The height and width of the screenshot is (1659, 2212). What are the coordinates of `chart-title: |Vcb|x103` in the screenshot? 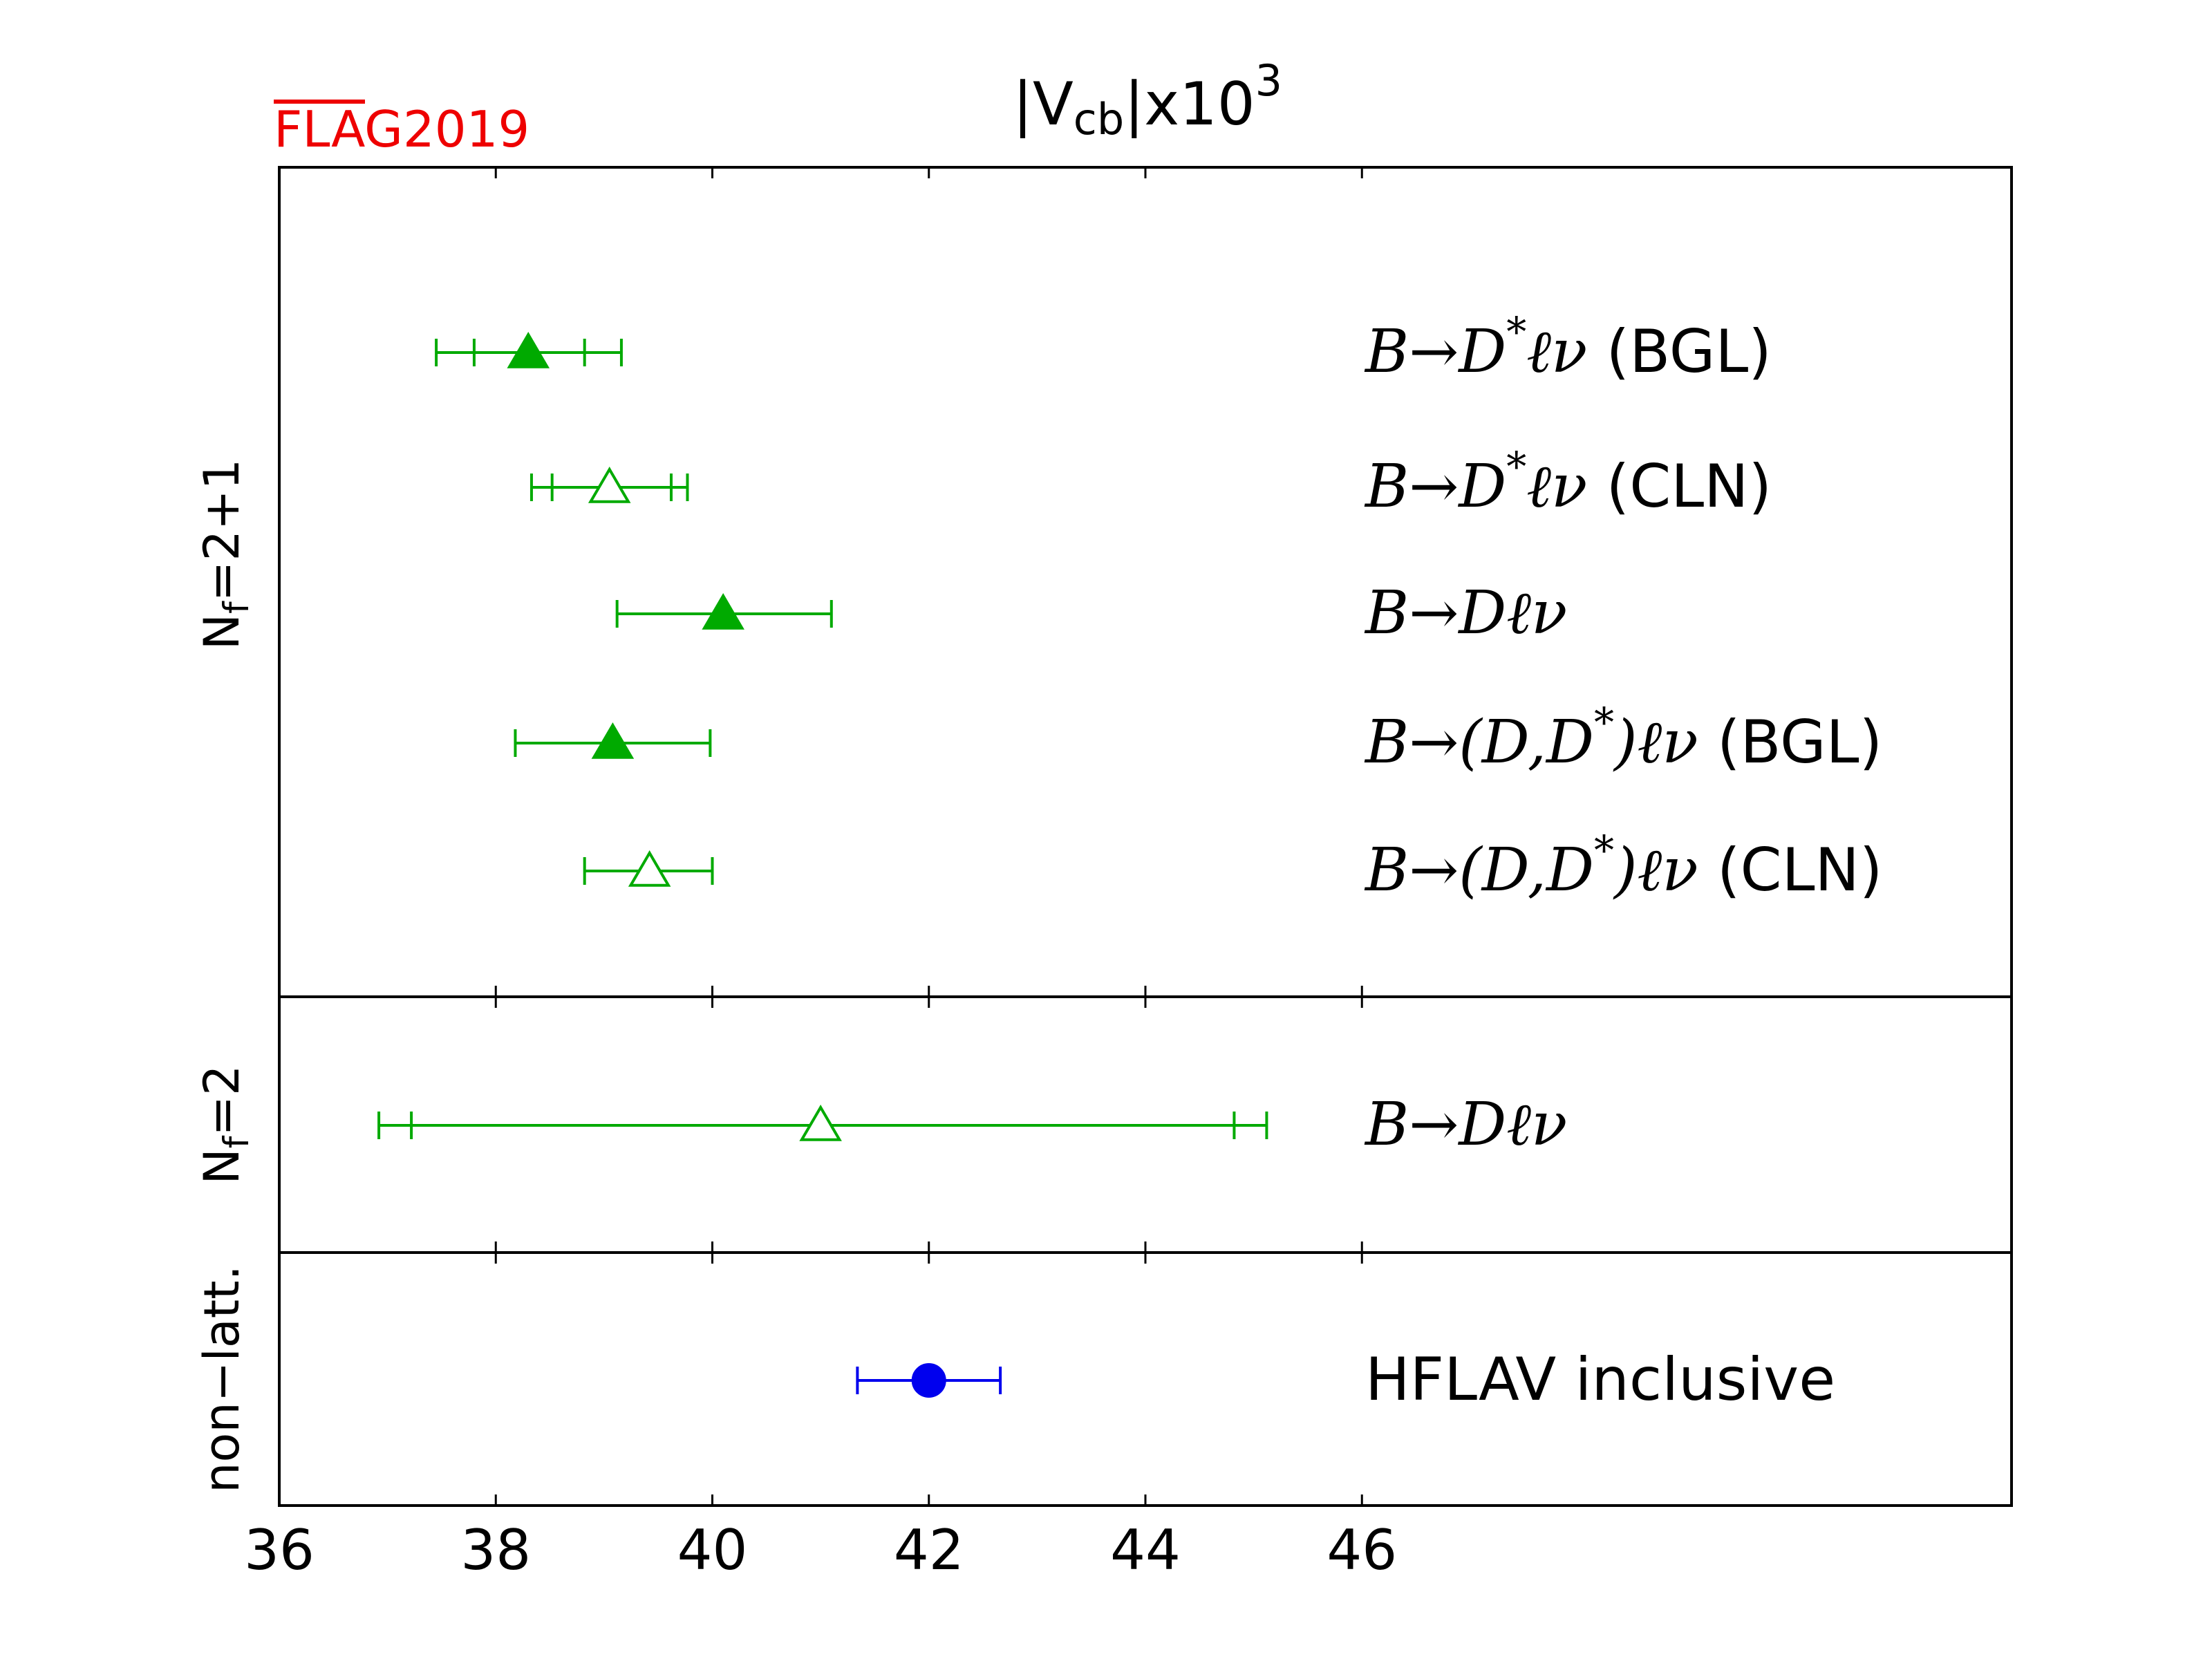 It's located at (1147, 99).